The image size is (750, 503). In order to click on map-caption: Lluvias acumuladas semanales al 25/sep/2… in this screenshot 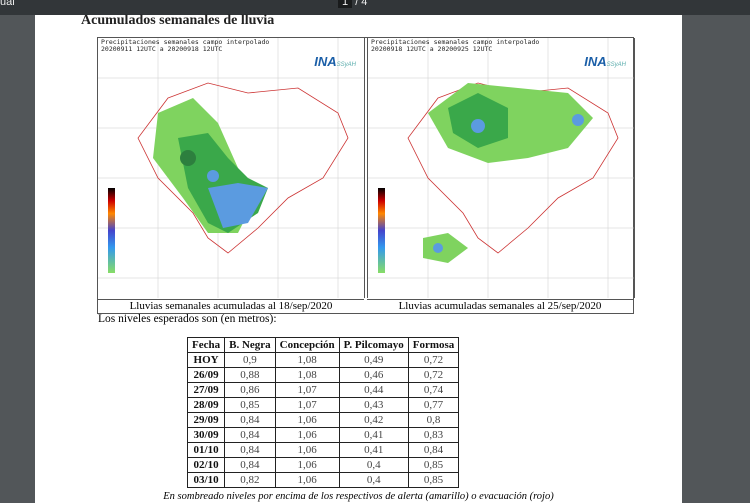, I will do `click(500, 306)`.